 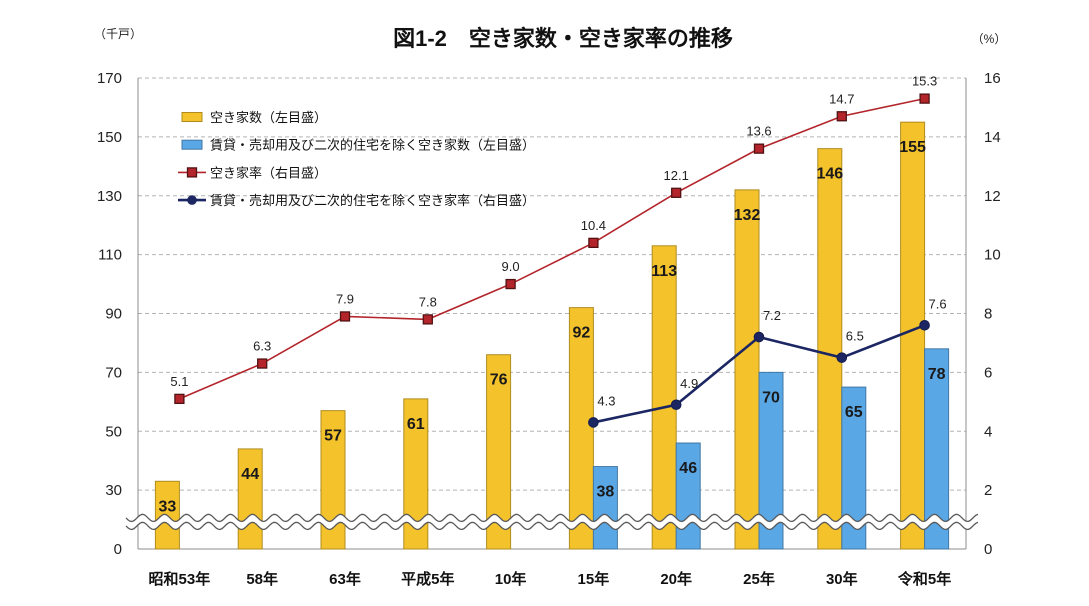 I want to click on vacant-houses-data-label: 92, so click(x=582, y=333).